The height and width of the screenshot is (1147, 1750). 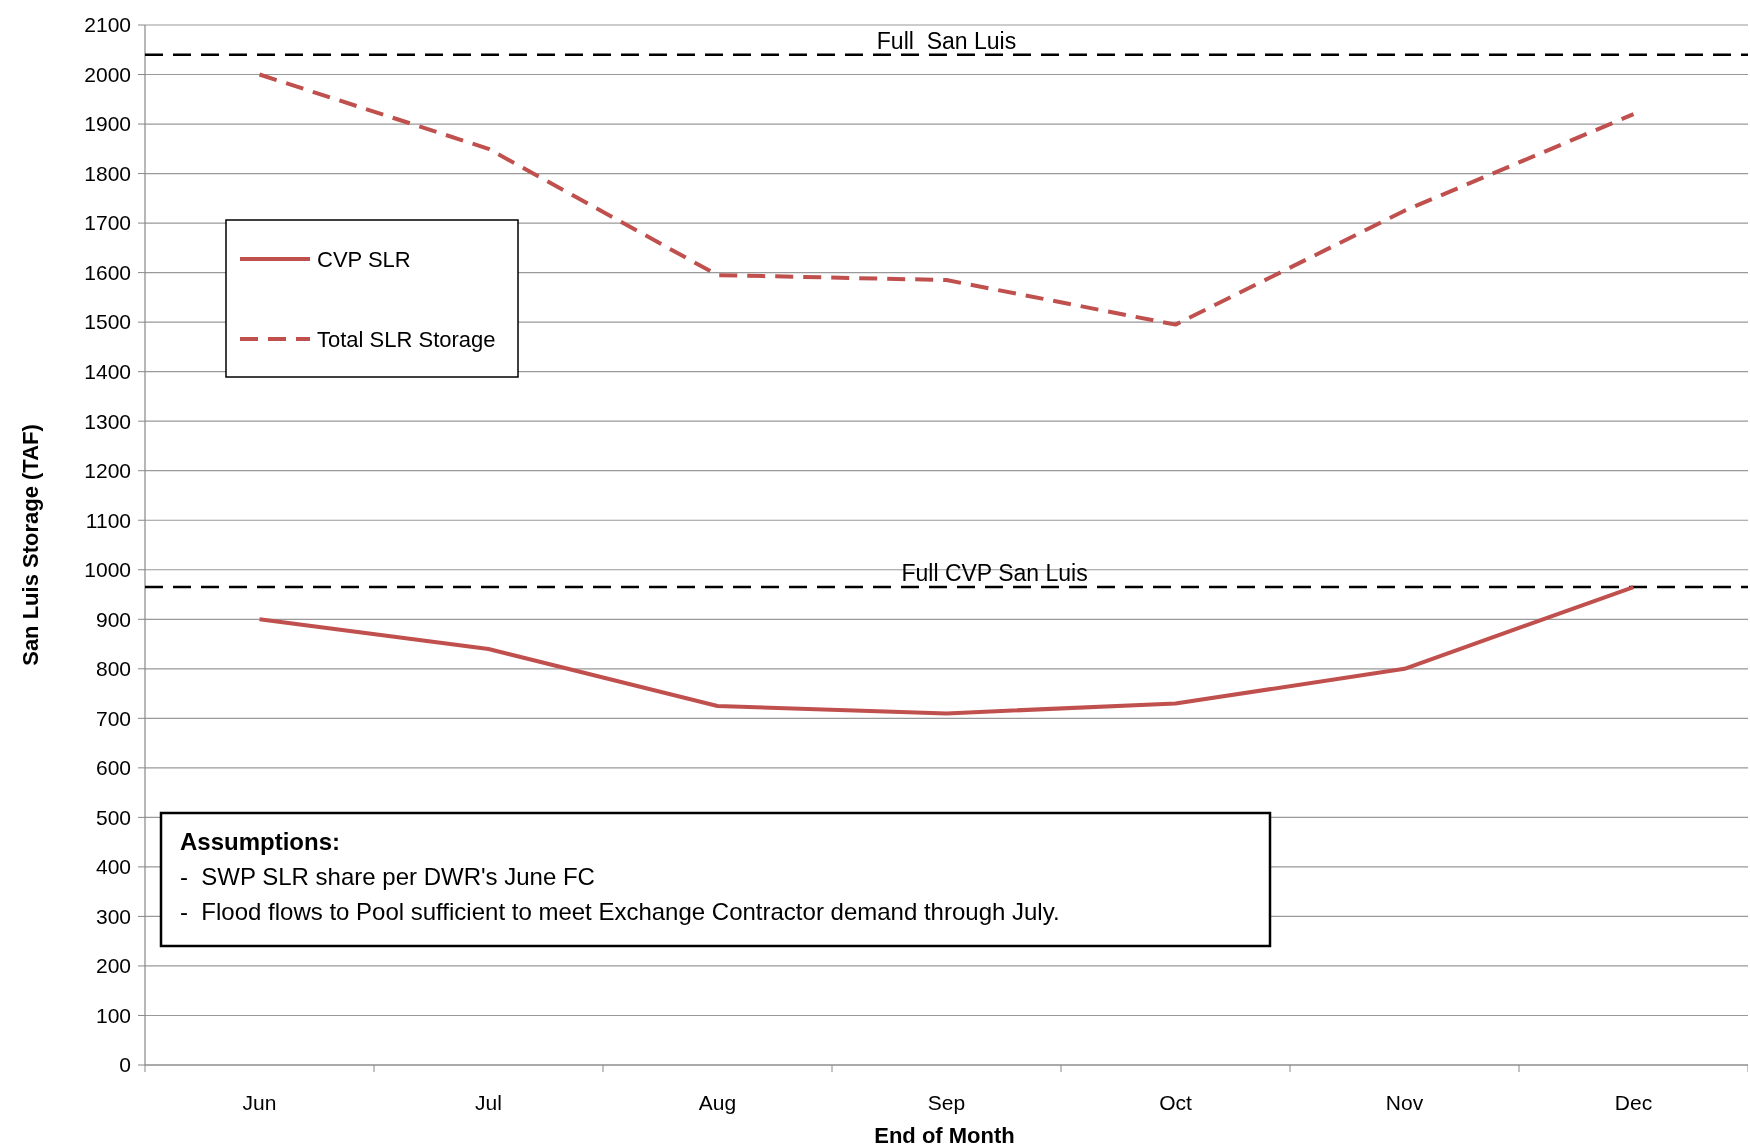 I want to click on y-tick-label: 0, so click(x=125, y=1065).